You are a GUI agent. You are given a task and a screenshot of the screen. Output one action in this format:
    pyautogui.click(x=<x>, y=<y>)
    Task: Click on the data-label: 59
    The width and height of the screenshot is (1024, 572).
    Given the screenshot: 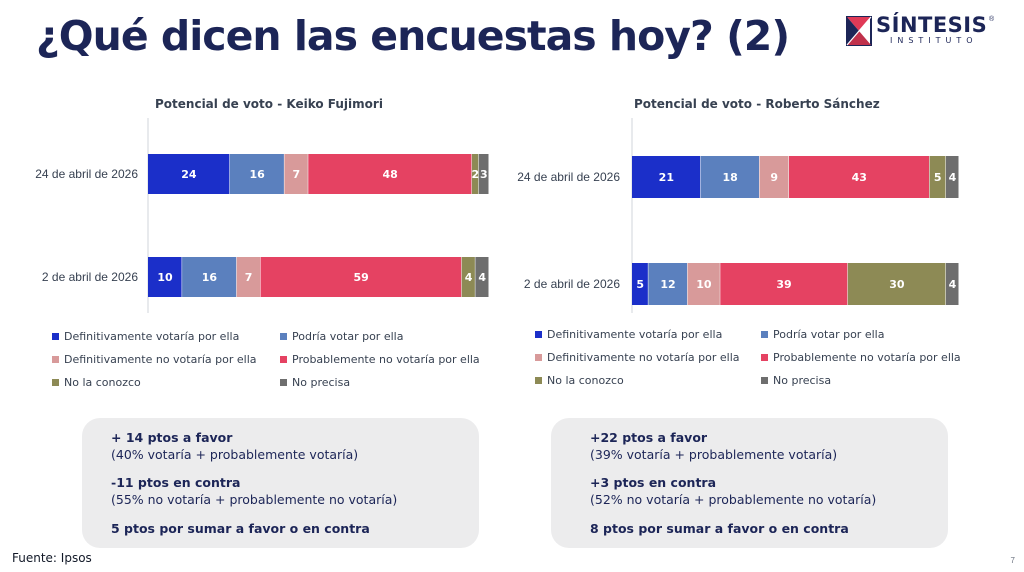 What is the action you would take?
    pyautogui.click(x=360, y=277)
    